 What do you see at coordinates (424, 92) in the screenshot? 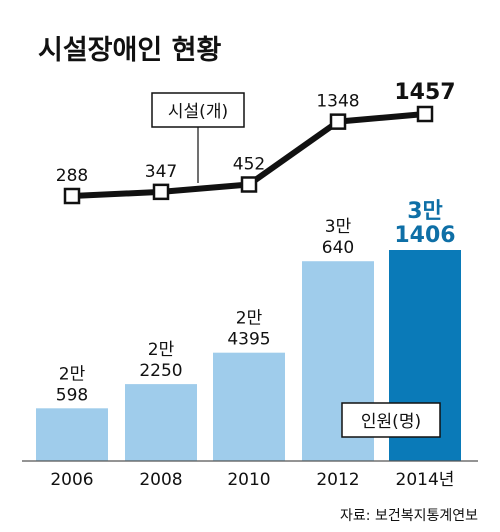
I see `facility-value-label-4: 1457` at bounding box center [424, 92].